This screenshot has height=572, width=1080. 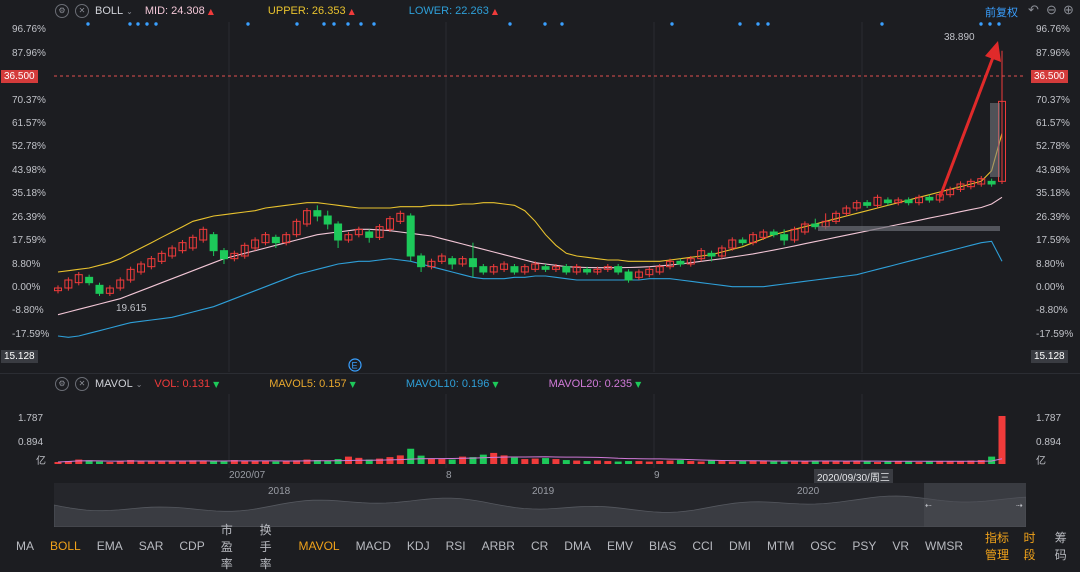 What do you see at coordinates (1068, 9) in the screenshot?
I see `zoom-in-icon: ⊕` at bounding box center [1068, 9].